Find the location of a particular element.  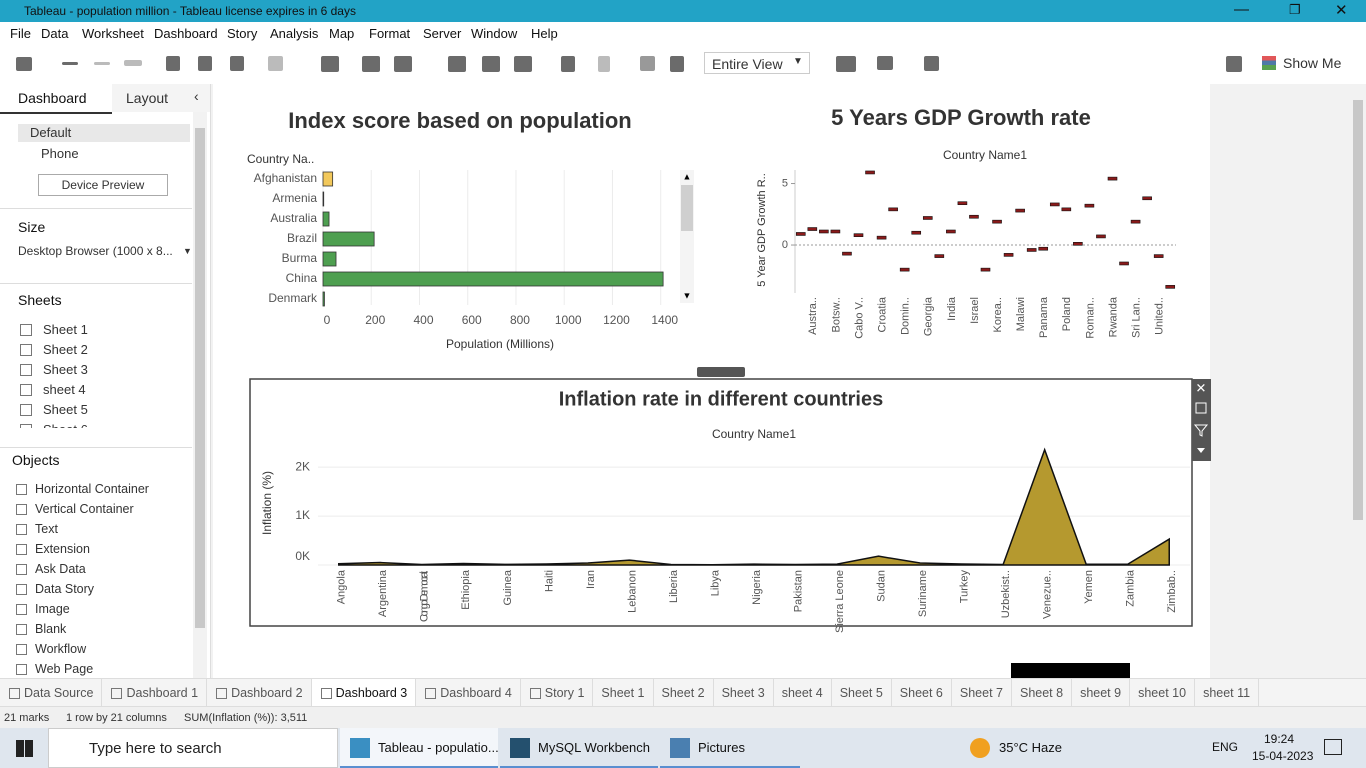

menu-item: Dashboard is located at coordinates (186, 33).